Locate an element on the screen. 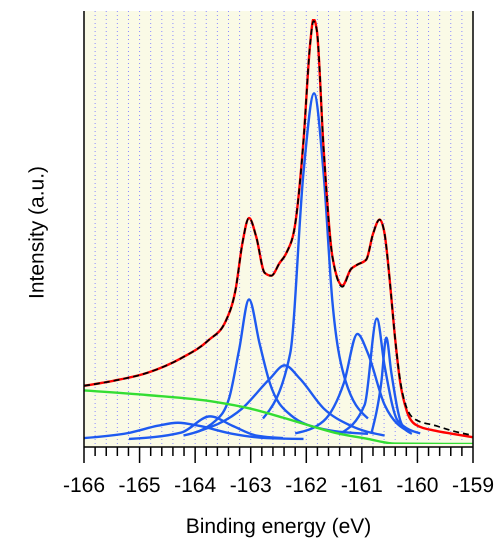 The width and height of the screenshot is (495, 550). x-tick-label: -163 is located at coordinates (251, 485).